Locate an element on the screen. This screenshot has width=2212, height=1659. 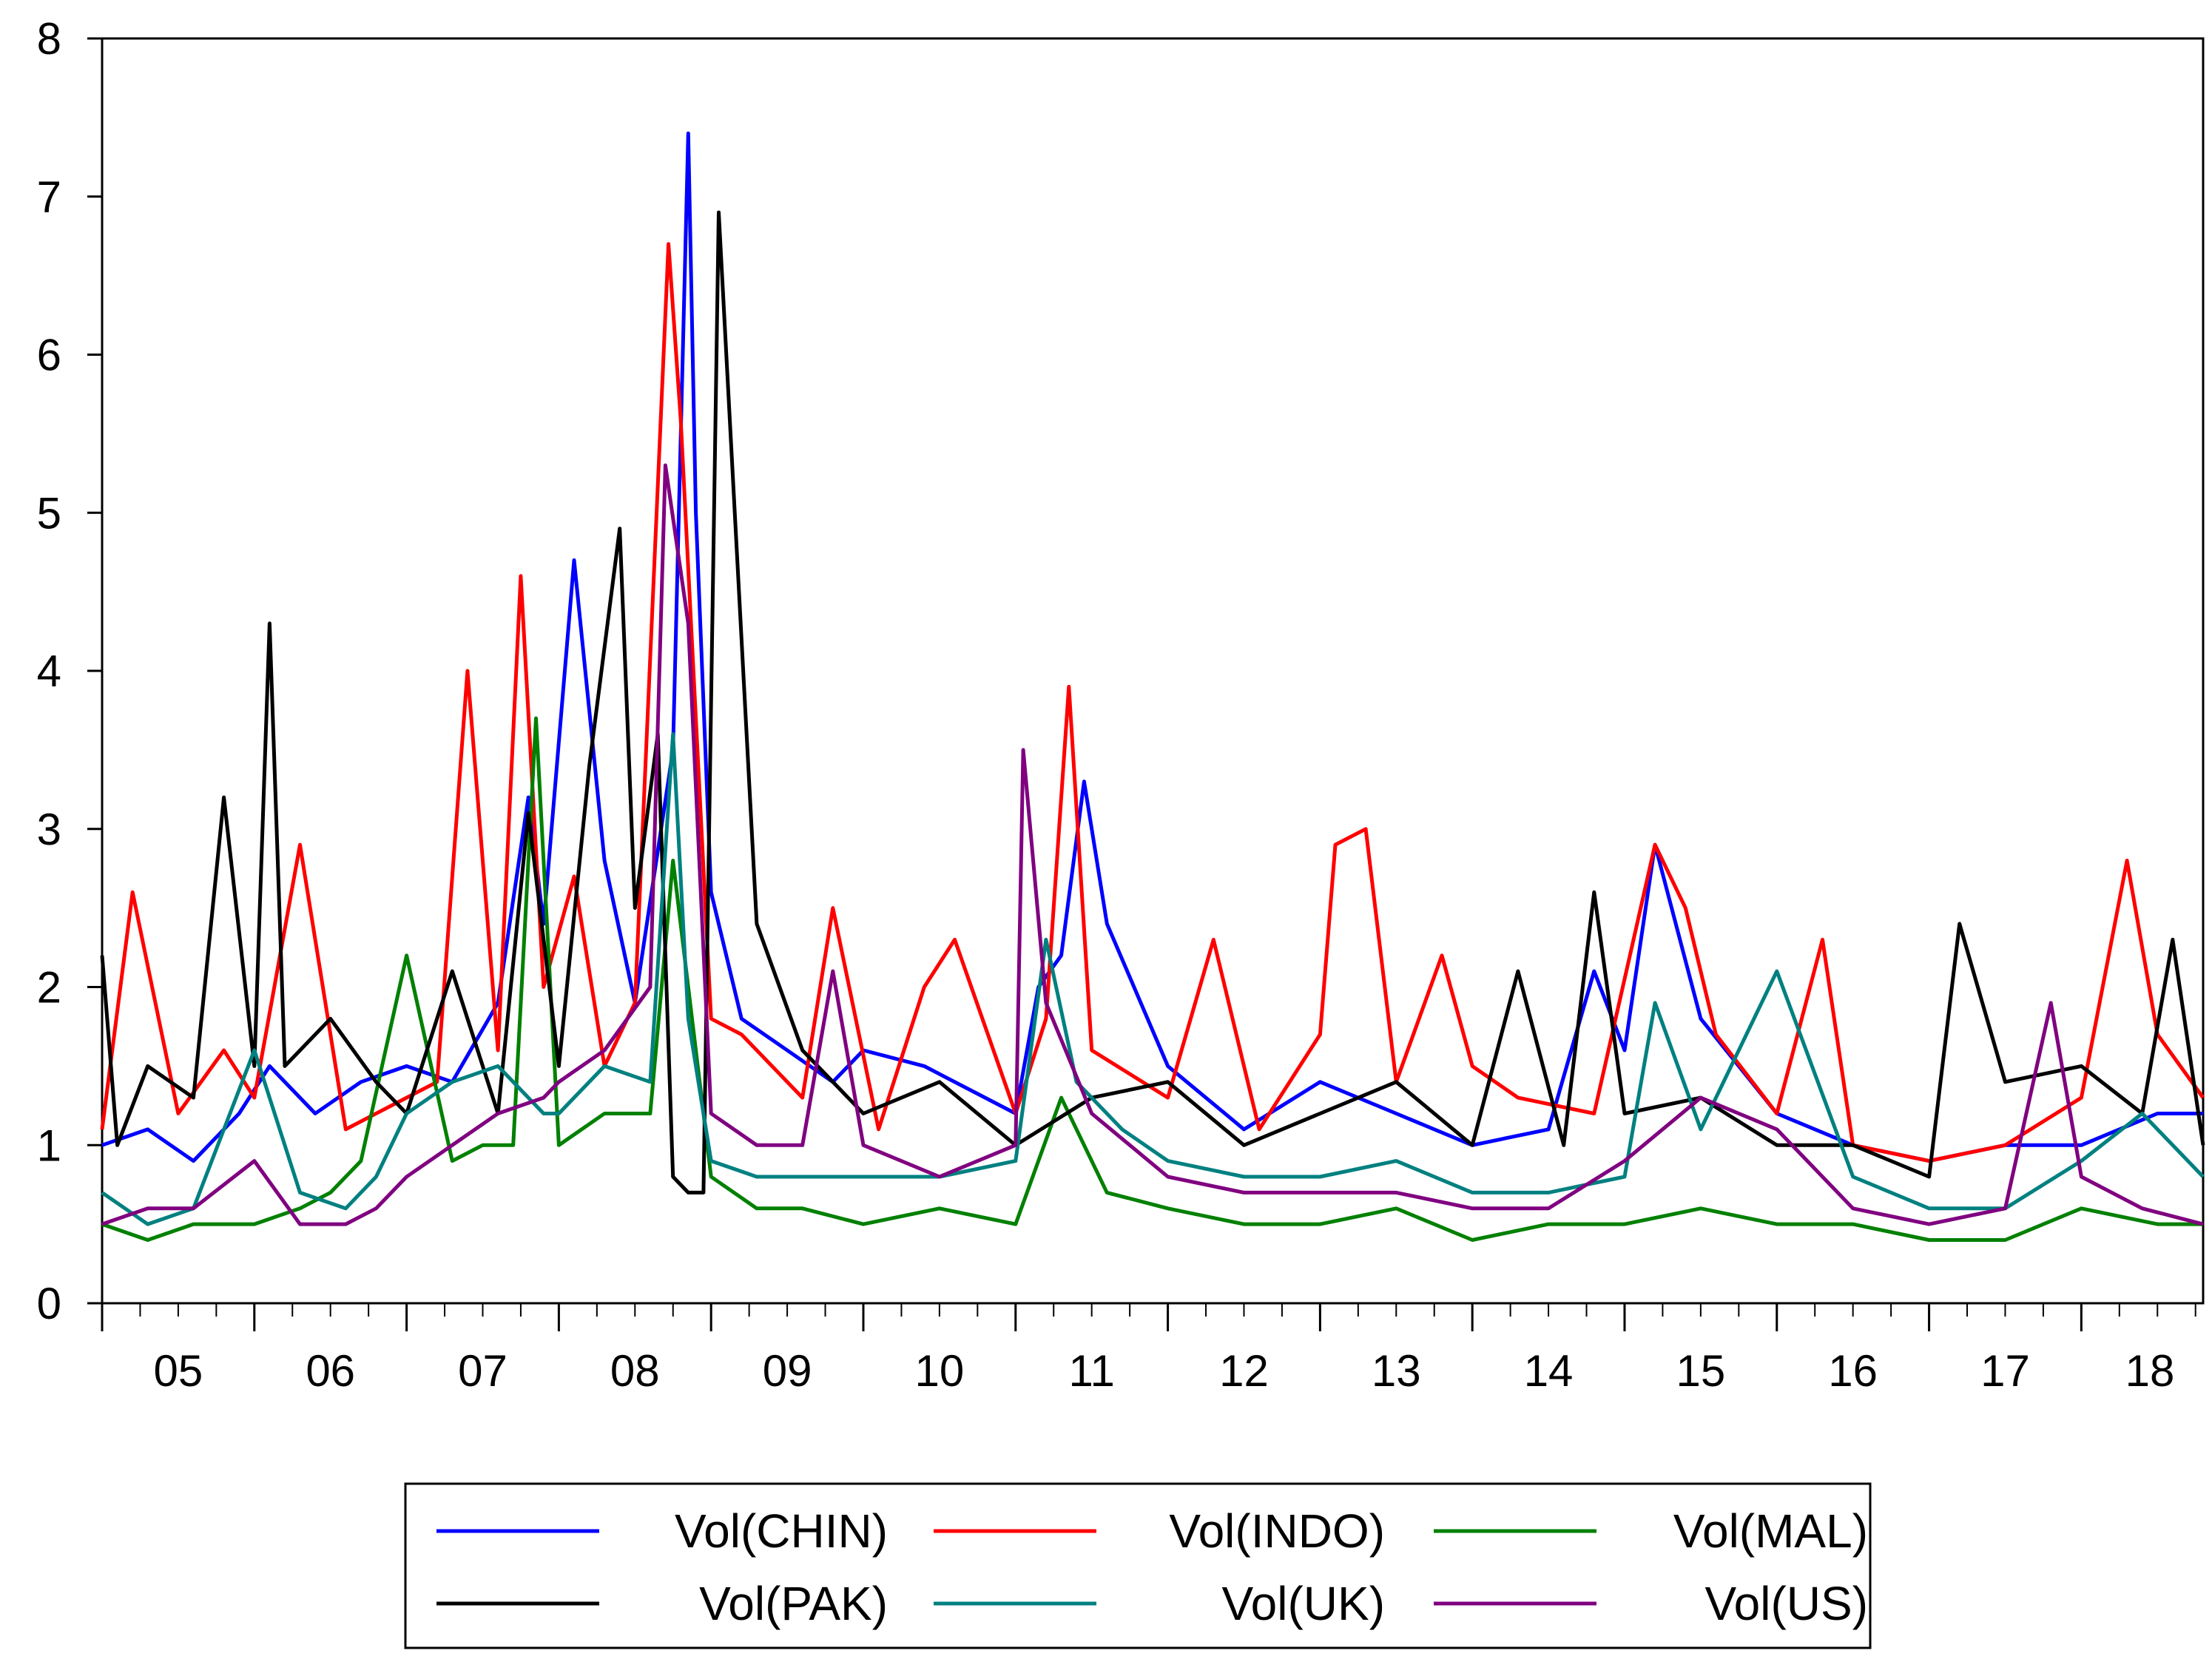
x-tick-label: 06 is located at coordinates (330, 1371).